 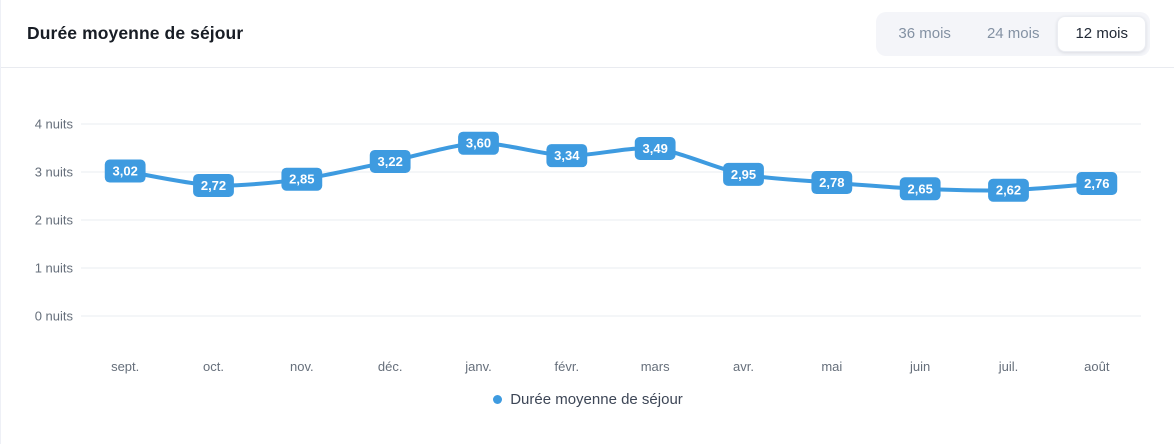 I want to click on x-tick-label: nov., so click(x=302, y=366).